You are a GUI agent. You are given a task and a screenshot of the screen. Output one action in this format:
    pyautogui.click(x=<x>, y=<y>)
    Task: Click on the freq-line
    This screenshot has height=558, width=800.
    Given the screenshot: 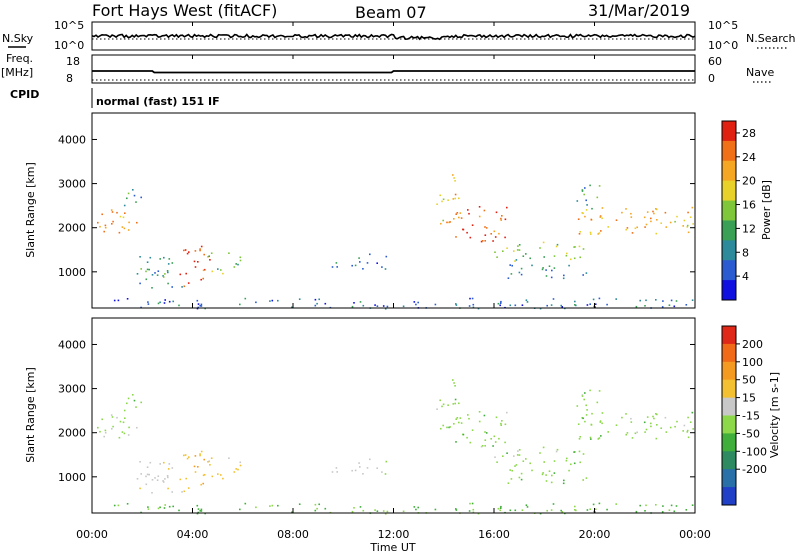 What is the action you would take?
    pyautogui.click(x=393, y=72)
    